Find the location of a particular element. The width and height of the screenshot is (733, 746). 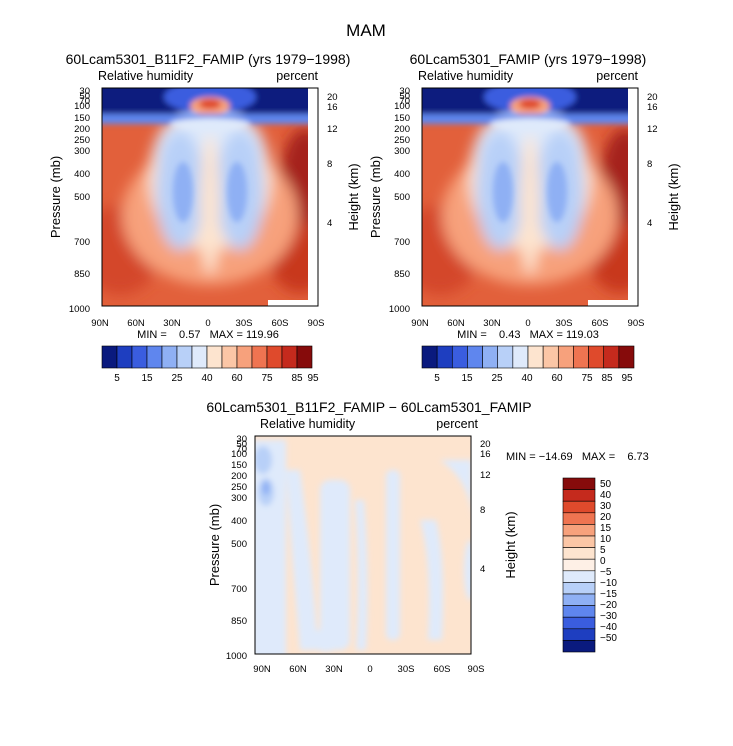

colorbar-label: 85 is located at coordinates (607, 378).